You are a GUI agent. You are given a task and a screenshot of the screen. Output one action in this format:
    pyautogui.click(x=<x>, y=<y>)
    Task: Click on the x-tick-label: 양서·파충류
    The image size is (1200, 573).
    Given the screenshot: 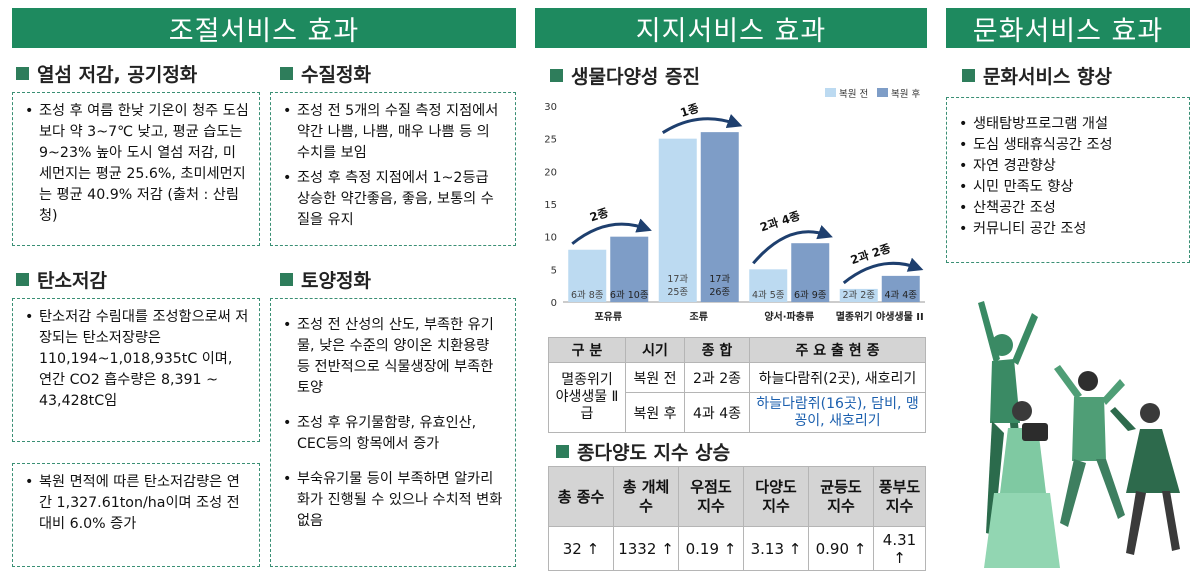 What is the action you would take?
    pyautogui.click(x=789, y=316)
    